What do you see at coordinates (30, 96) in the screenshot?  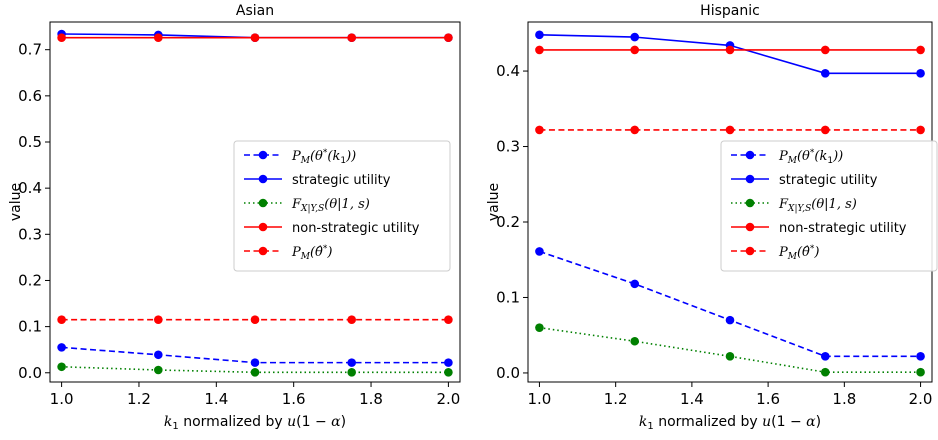 I see `y-tick-label: 0.6` at bounding box center [30, 96].